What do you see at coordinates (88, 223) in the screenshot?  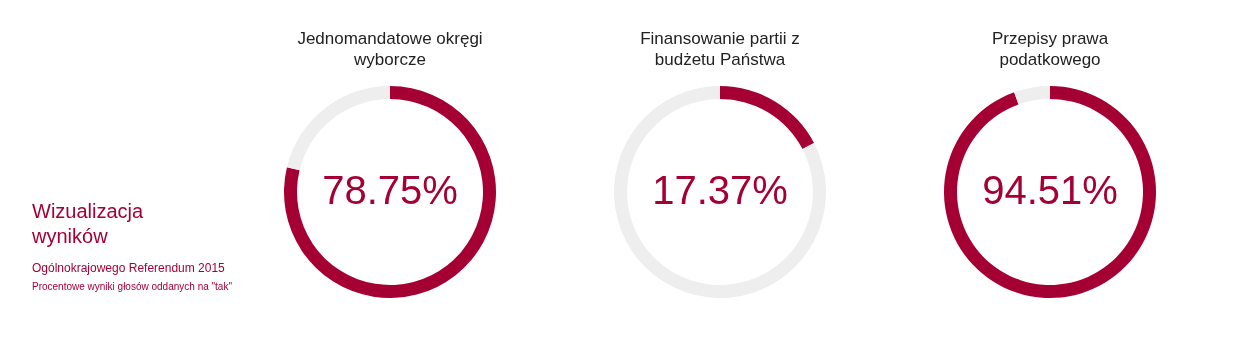 I see `text: Wizualizacja wyników` at bounding box center [88, 223].